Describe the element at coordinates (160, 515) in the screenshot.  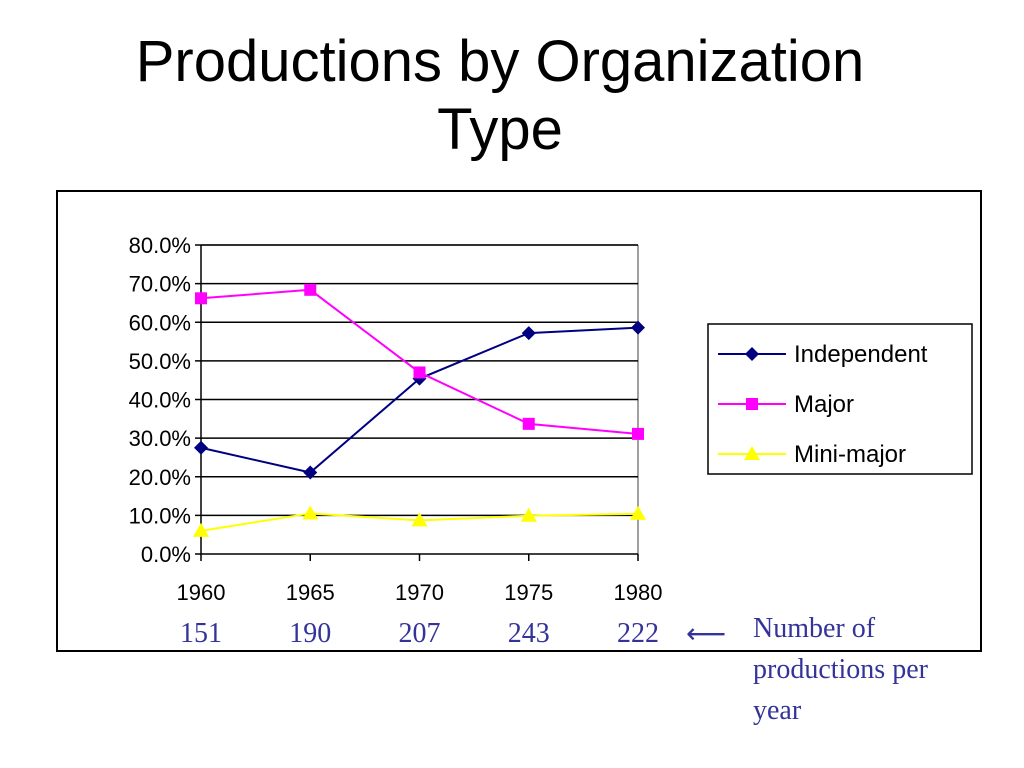
I see `y-tick-label: 10.0%` at that location.